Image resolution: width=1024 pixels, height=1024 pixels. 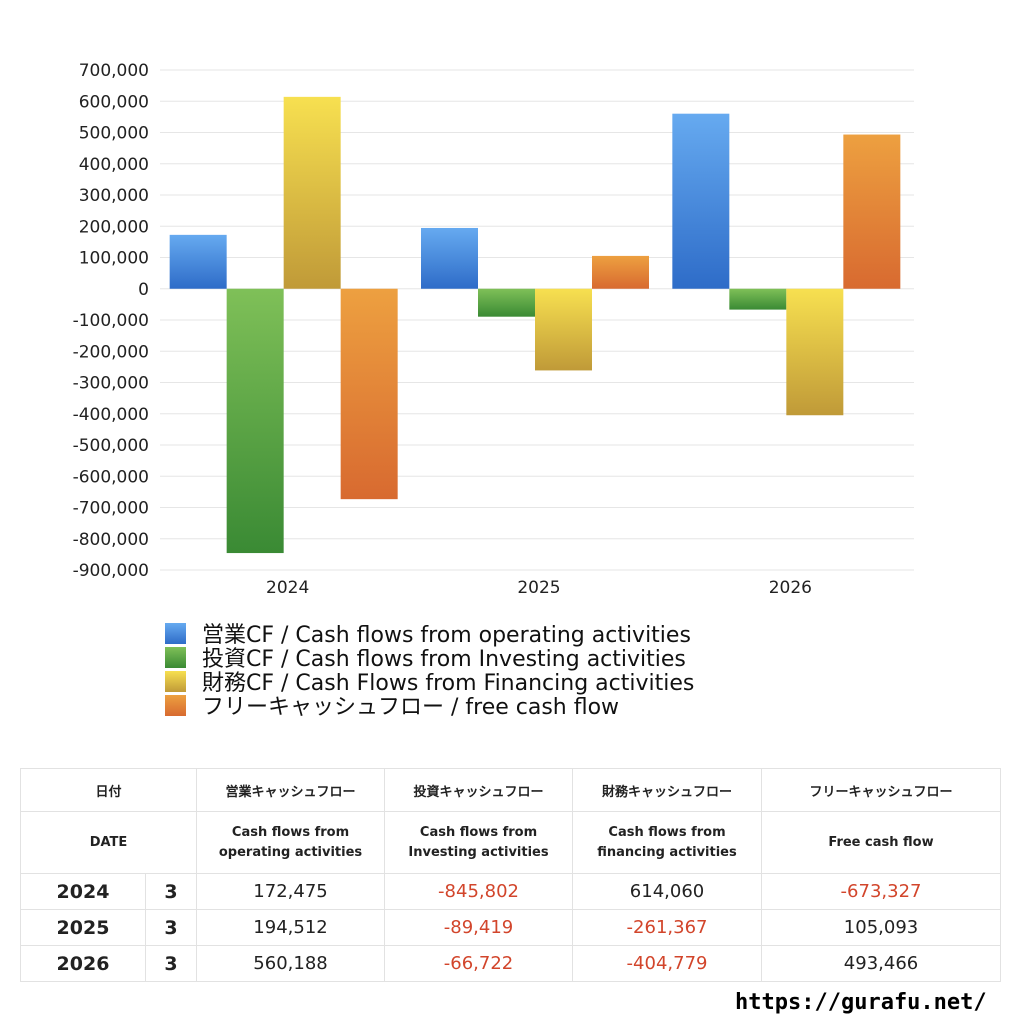 I want to click on cell-financing: 614,060, so click(x=667, y=891).